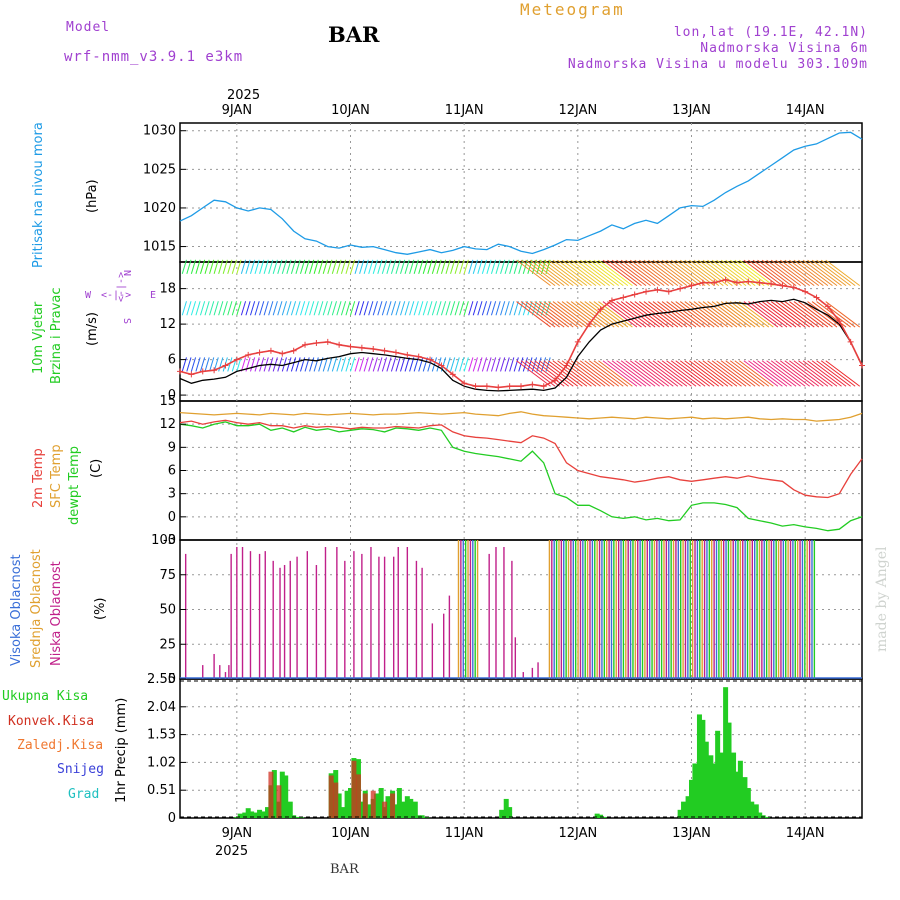 The image size is (900, 900). What do you see at coordinates (354, 34) in the screenshot?
I see `station-title: BAR` at bounding box center [354, 34].